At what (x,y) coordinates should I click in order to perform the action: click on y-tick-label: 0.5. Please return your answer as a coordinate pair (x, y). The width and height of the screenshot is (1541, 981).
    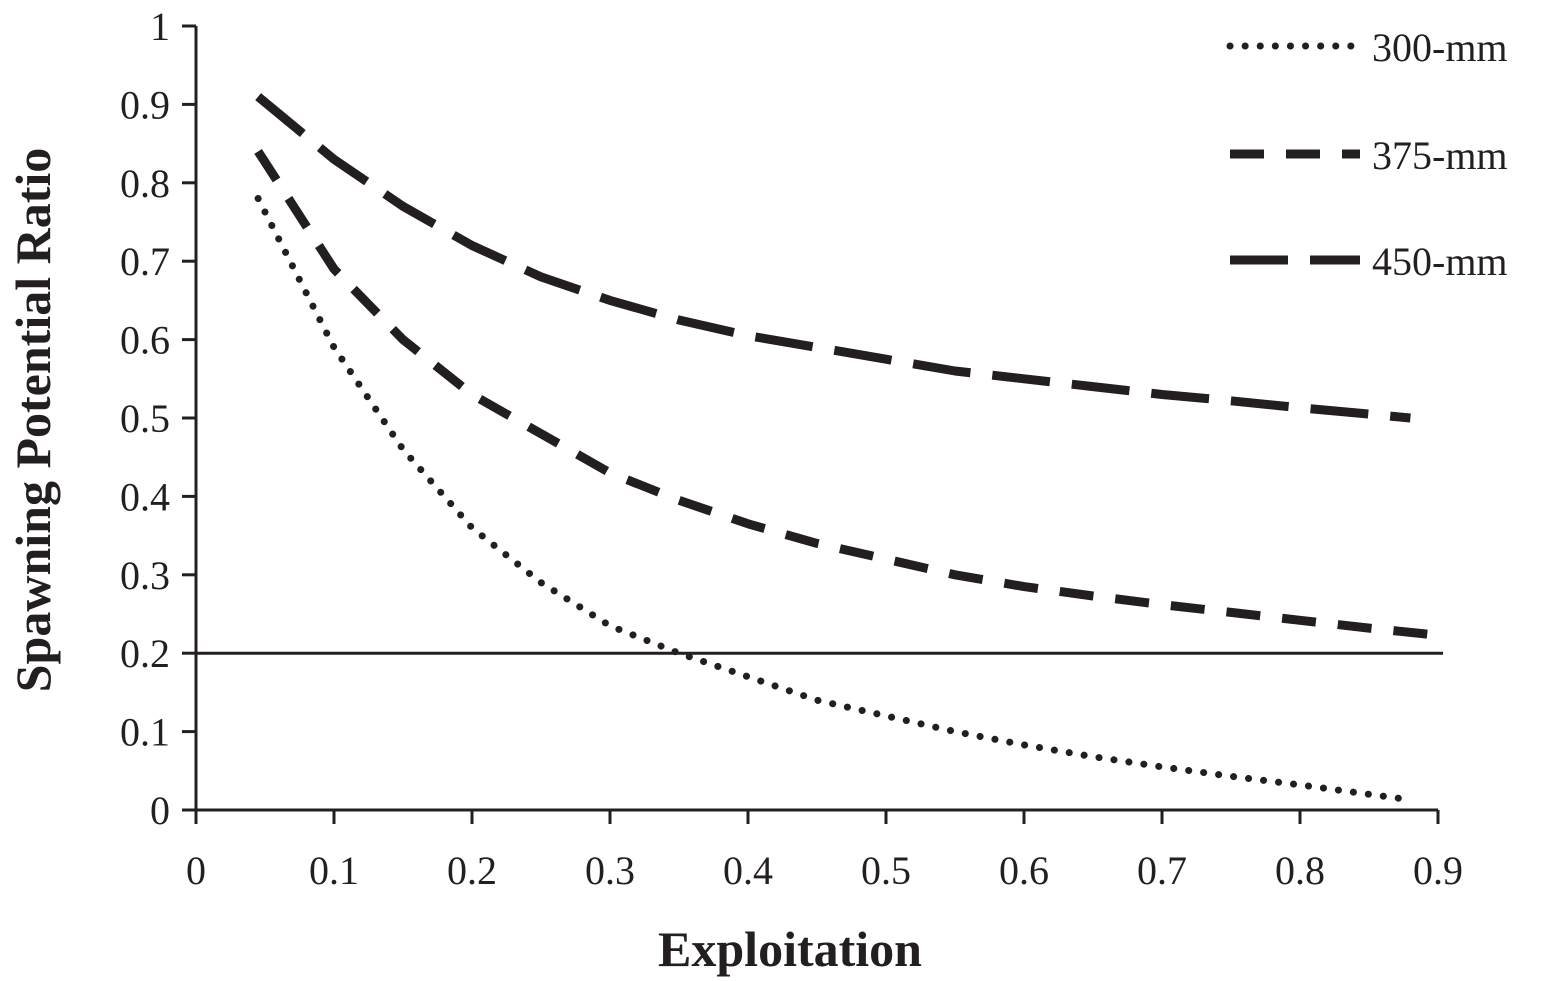
    Looking at the image, I should click on (145, 418).